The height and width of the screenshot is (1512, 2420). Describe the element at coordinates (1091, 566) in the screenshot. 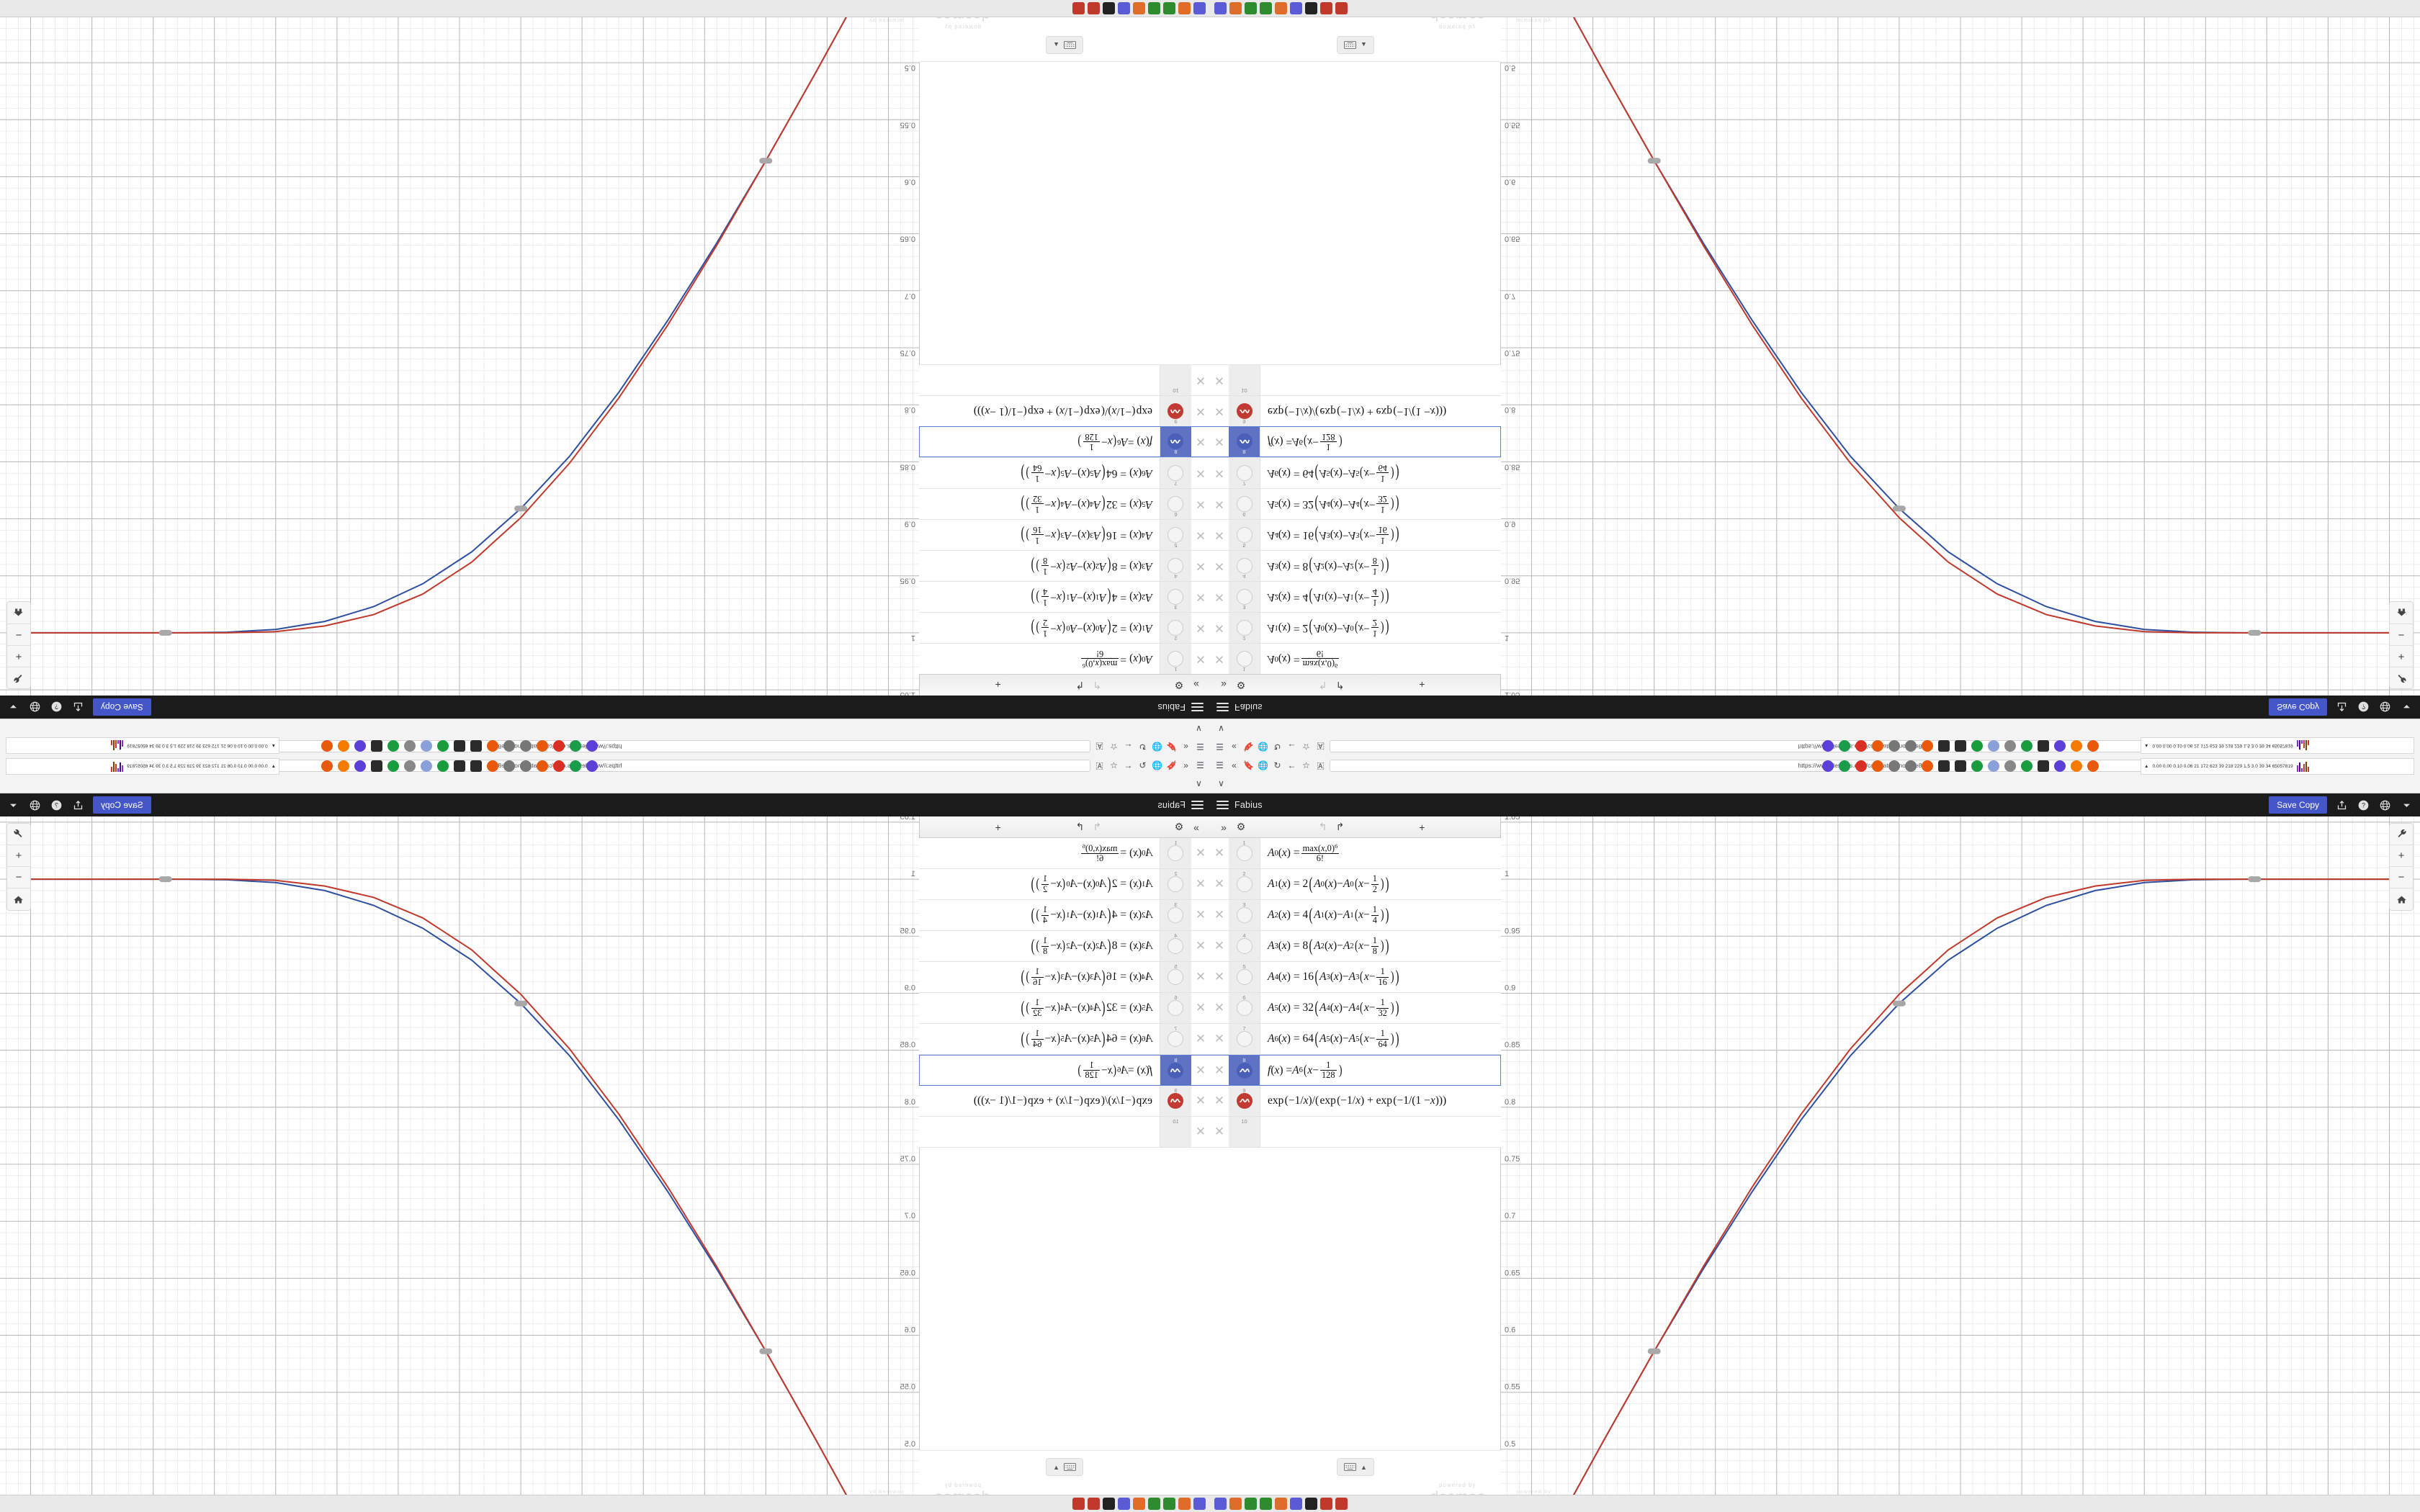

I see `expression-math: A 3(x) = 8(A 2(x)− A 2(x − 1 8))` at that location.